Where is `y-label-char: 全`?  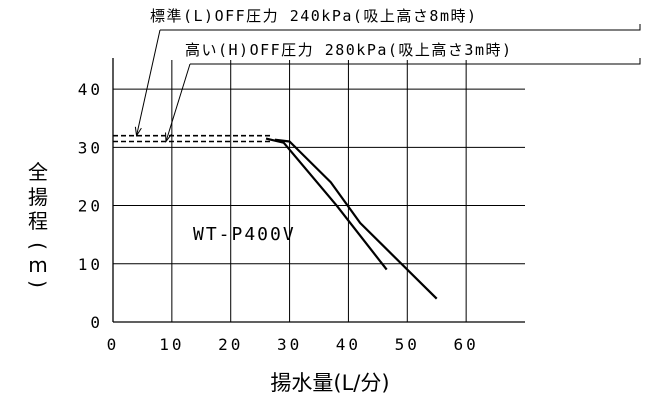 y-label-char: 全 is located at coordinates (38, 172).